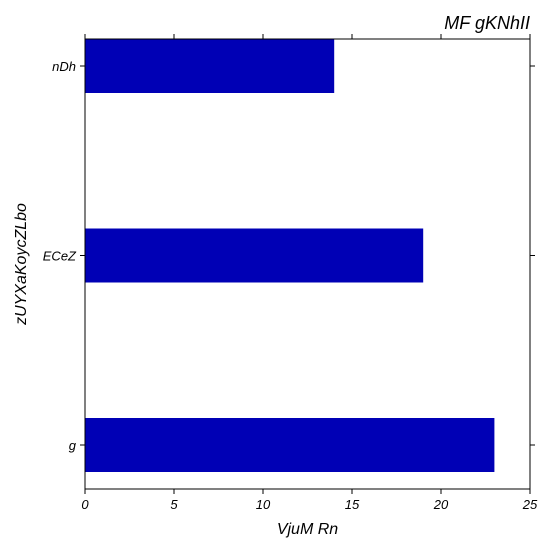 The width and height of the screenshot is (552, 557). Describe the element at coordinates (530, 504) in the screenshot. I see `x-tick-label: 25` at that location.